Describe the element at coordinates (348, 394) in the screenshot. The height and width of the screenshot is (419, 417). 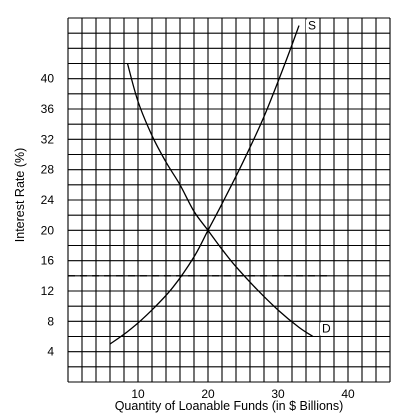
I see `x-tick-label: 40` at that location.